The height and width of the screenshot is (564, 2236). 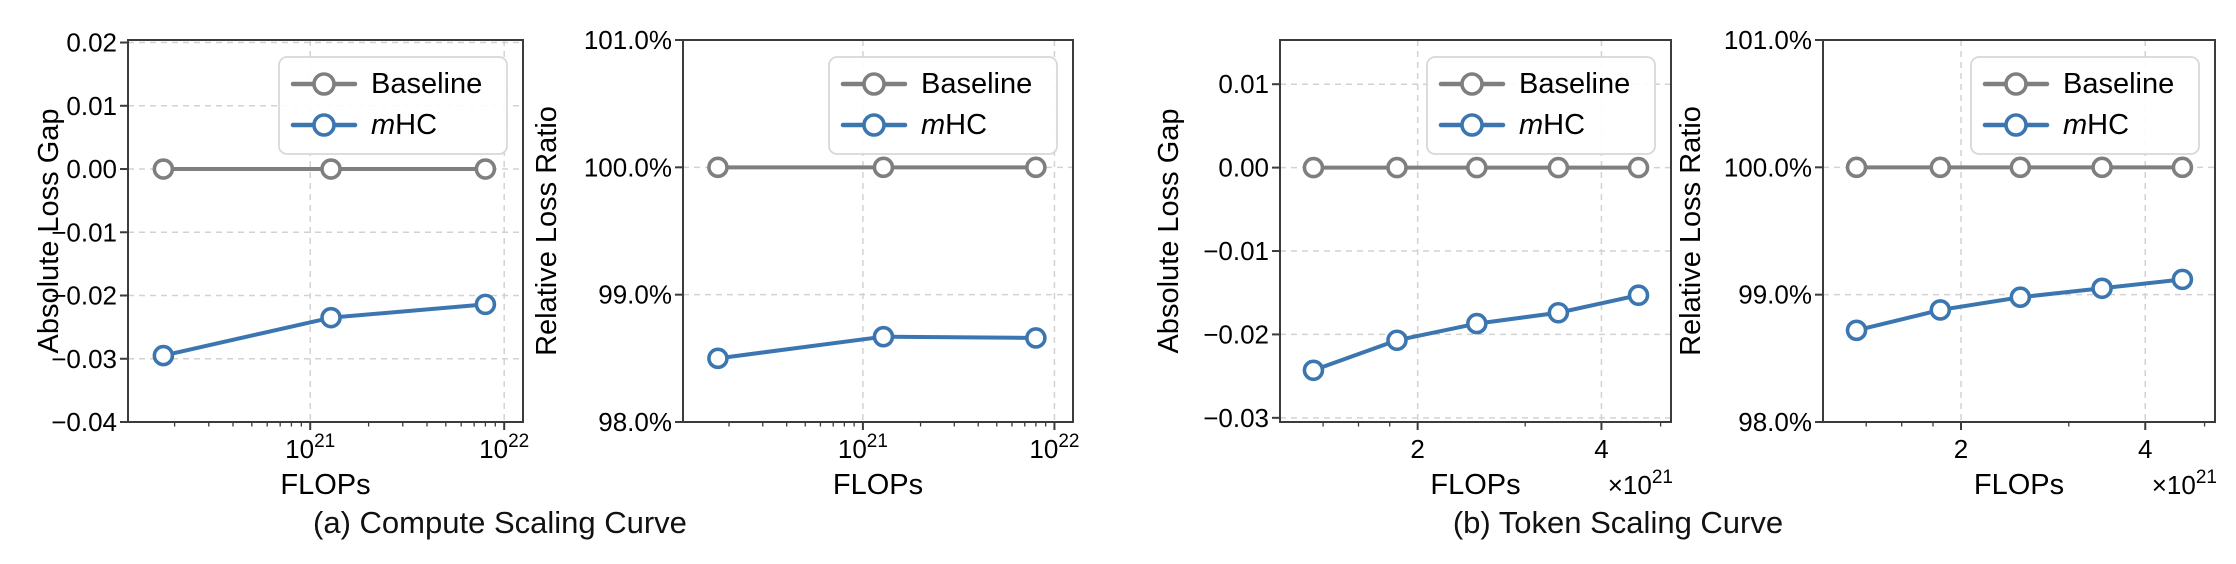 I want to click on y-tick-label: 0.02, so click(x=91, y=43).